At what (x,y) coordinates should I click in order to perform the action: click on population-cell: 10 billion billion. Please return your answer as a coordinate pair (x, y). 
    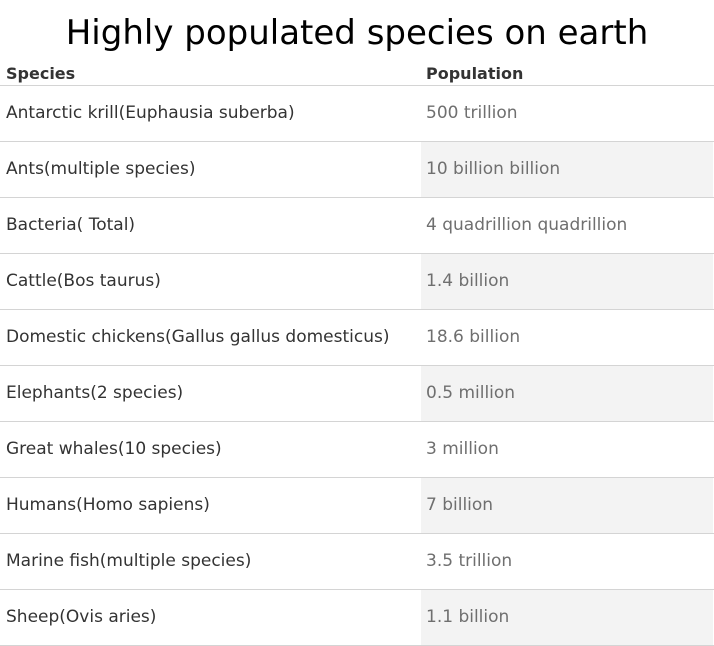
    Looking at the image, I should click on (567, 169).